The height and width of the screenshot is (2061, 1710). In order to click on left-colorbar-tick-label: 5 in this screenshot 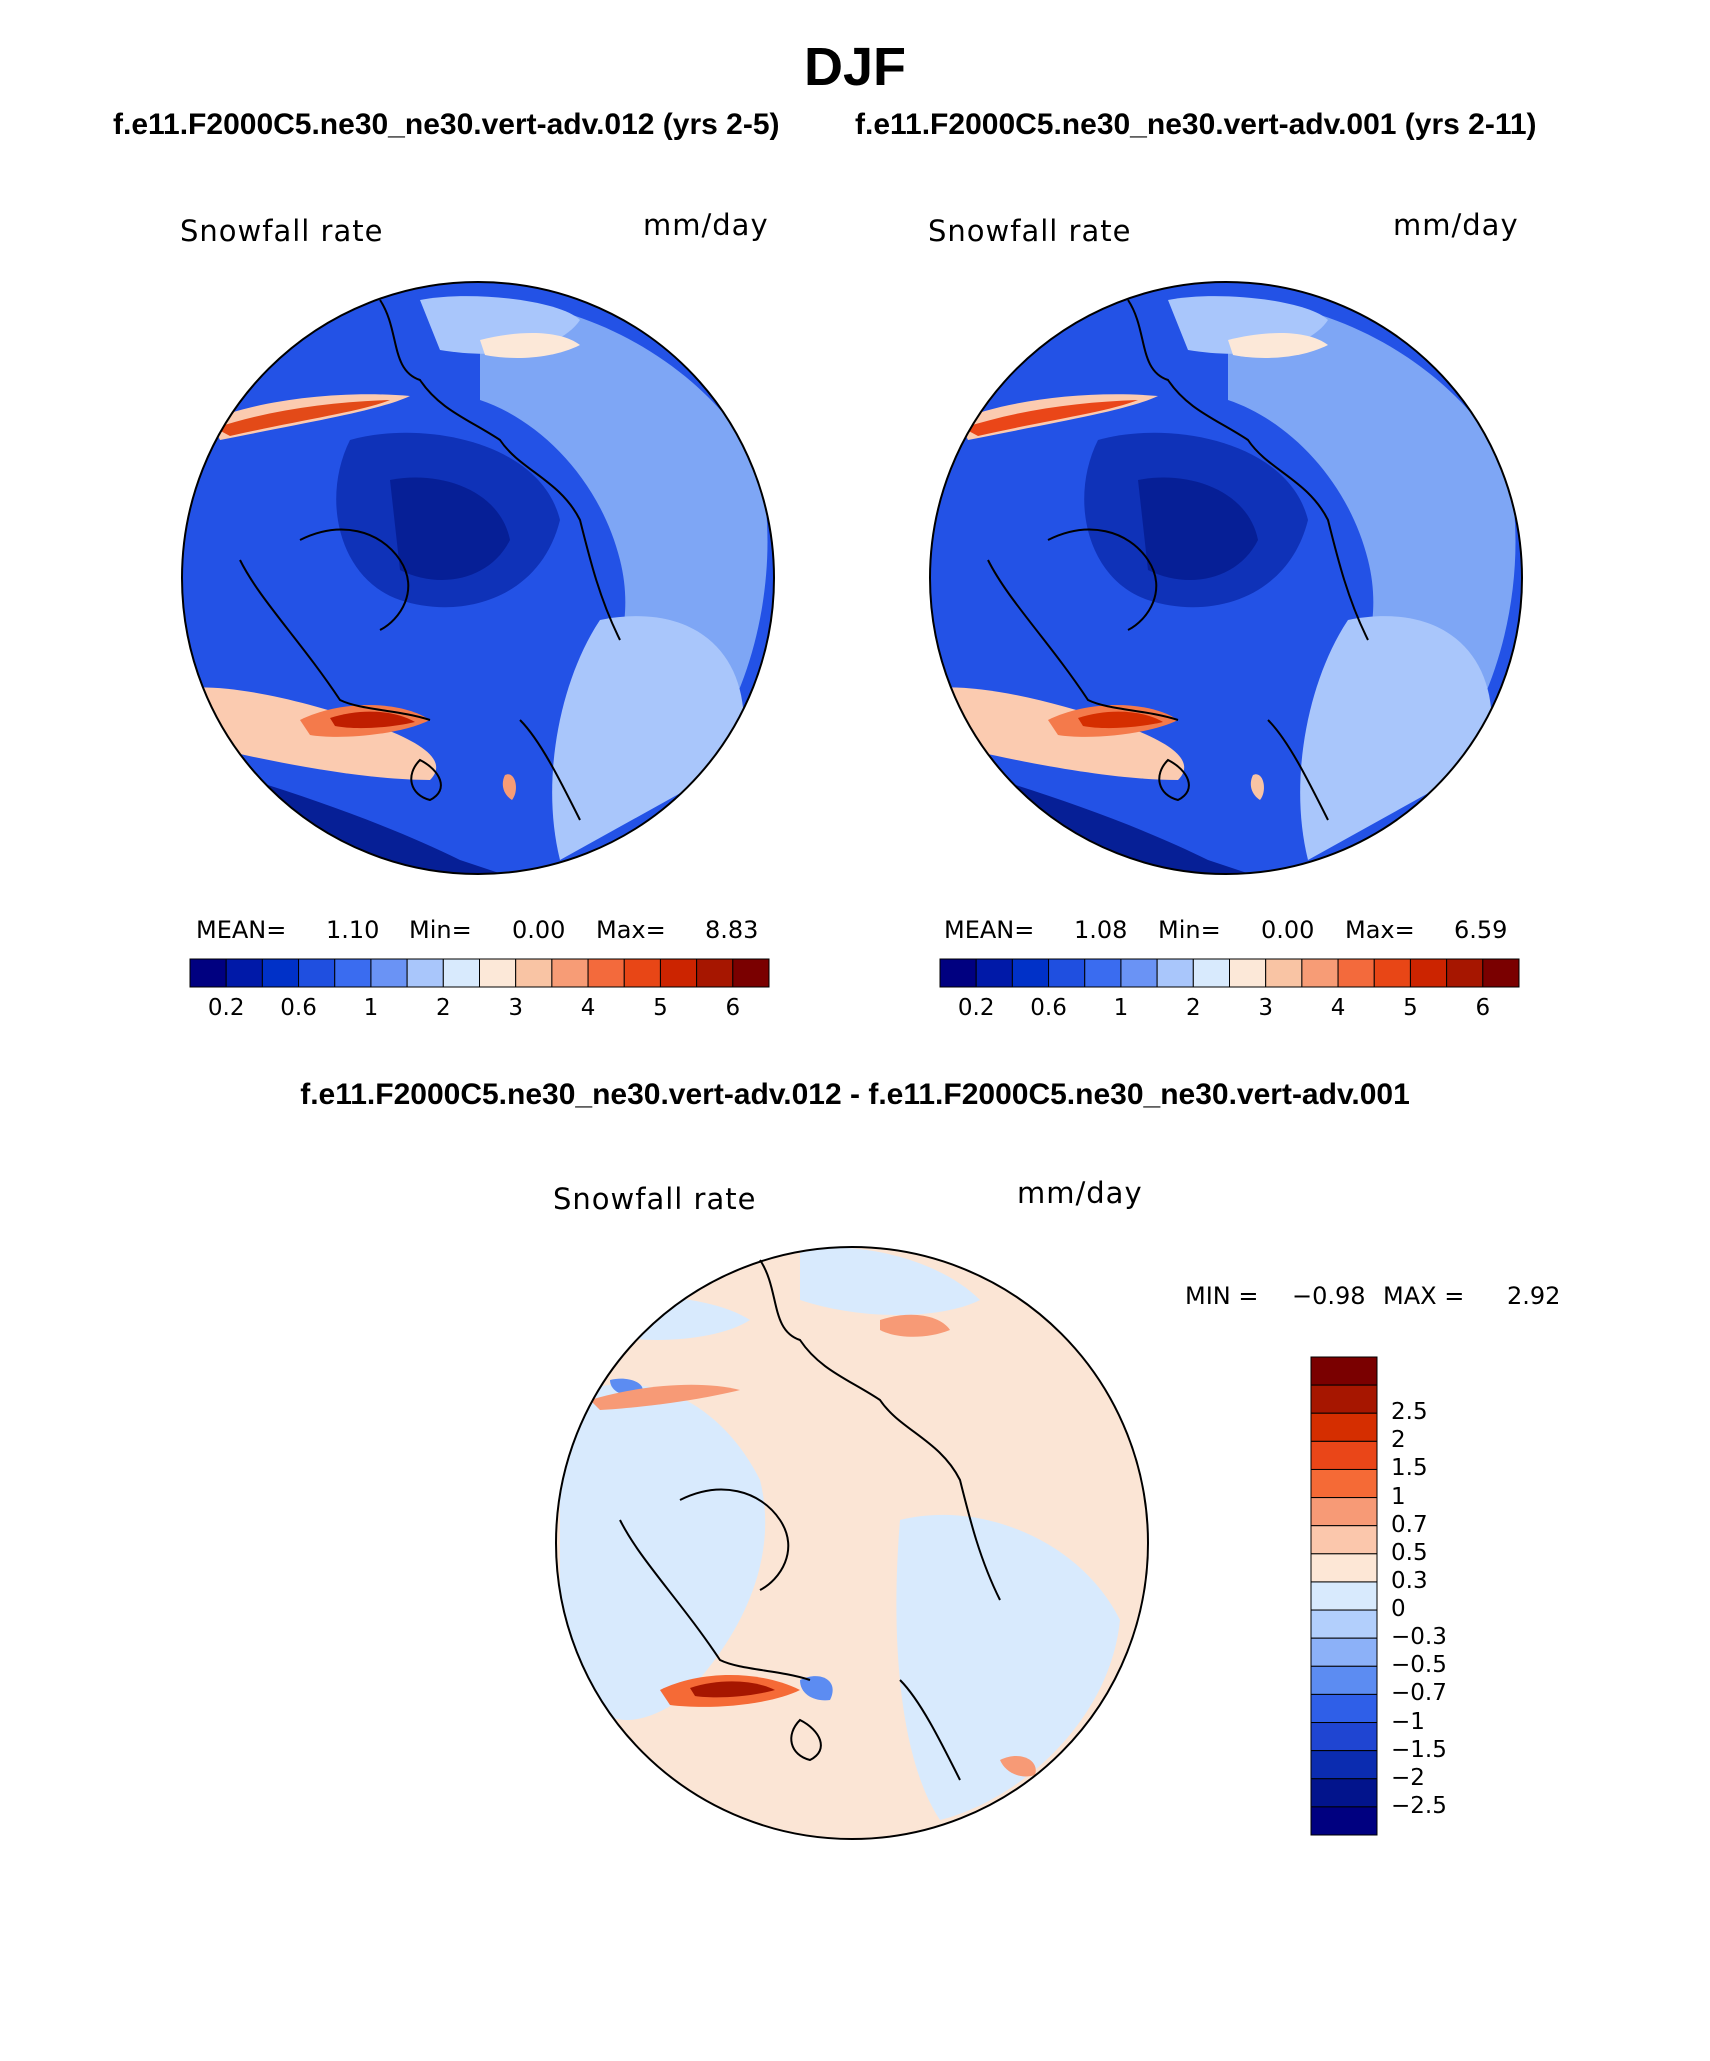, I will do `click(660, 1008)`.